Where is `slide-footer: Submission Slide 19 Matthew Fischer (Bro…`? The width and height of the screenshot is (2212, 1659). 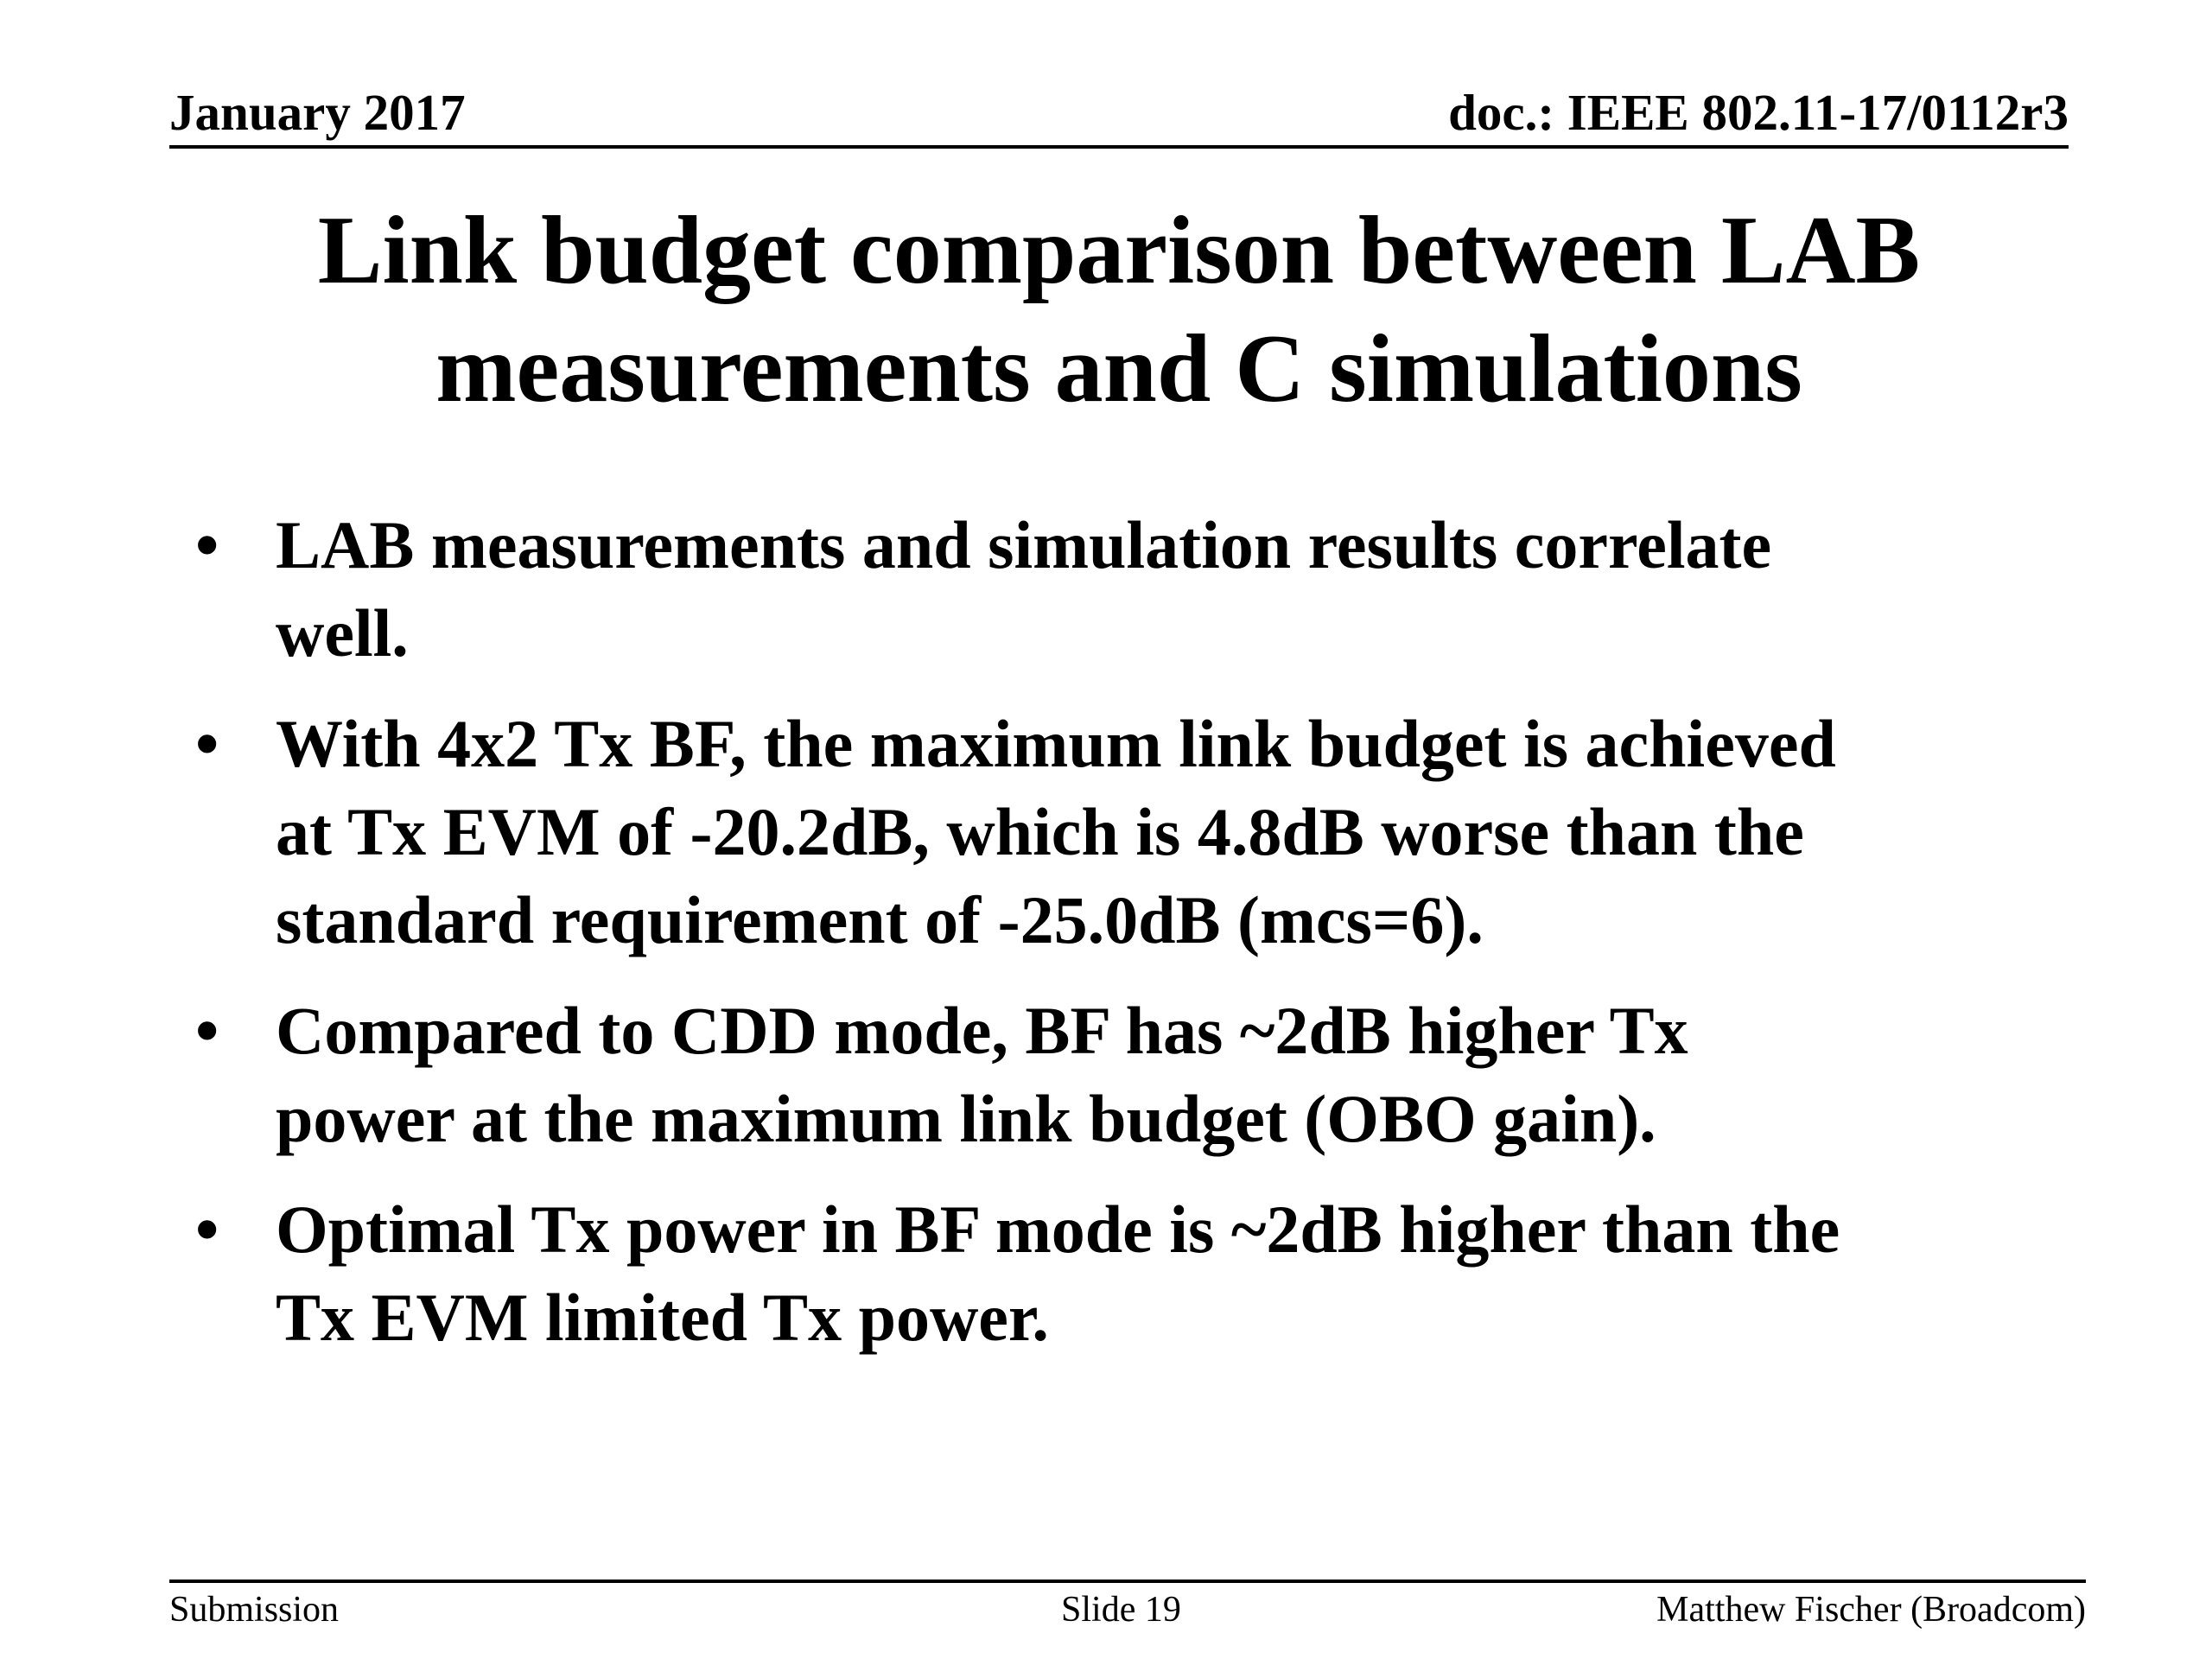 slide-footer: Submission Slide 19 Matthew Fischer (Bro… is located at coordinates (1127, 1607).